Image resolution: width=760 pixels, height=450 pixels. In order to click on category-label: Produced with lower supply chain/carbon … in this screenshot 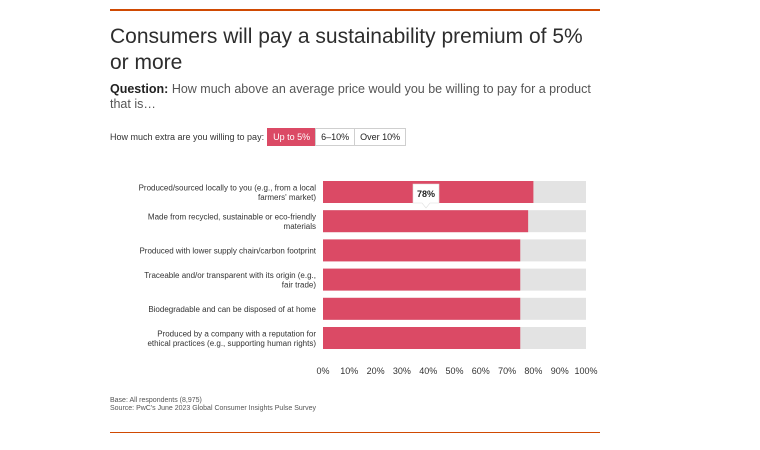, I will do `click(227, 250)`.